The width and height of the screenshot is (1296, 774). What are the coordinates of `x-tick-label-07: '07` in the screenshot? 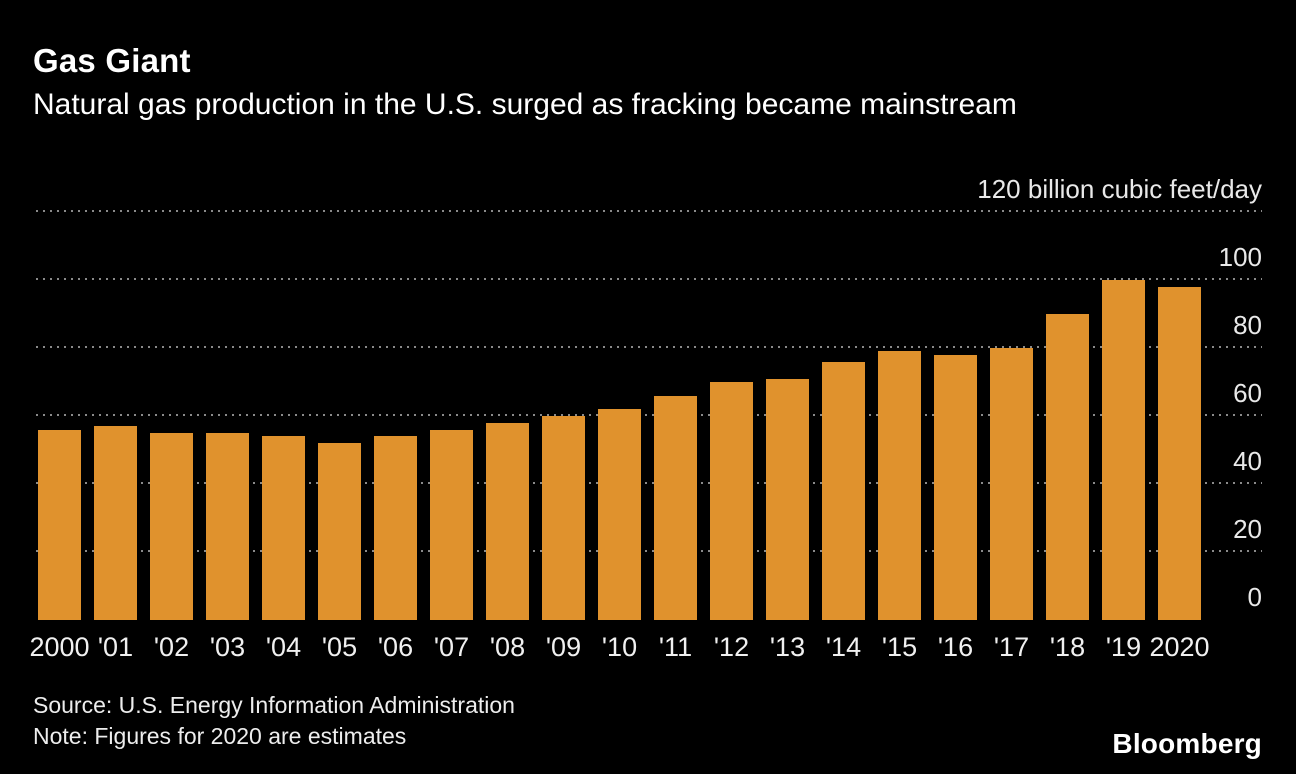 It's located at (451, 647).